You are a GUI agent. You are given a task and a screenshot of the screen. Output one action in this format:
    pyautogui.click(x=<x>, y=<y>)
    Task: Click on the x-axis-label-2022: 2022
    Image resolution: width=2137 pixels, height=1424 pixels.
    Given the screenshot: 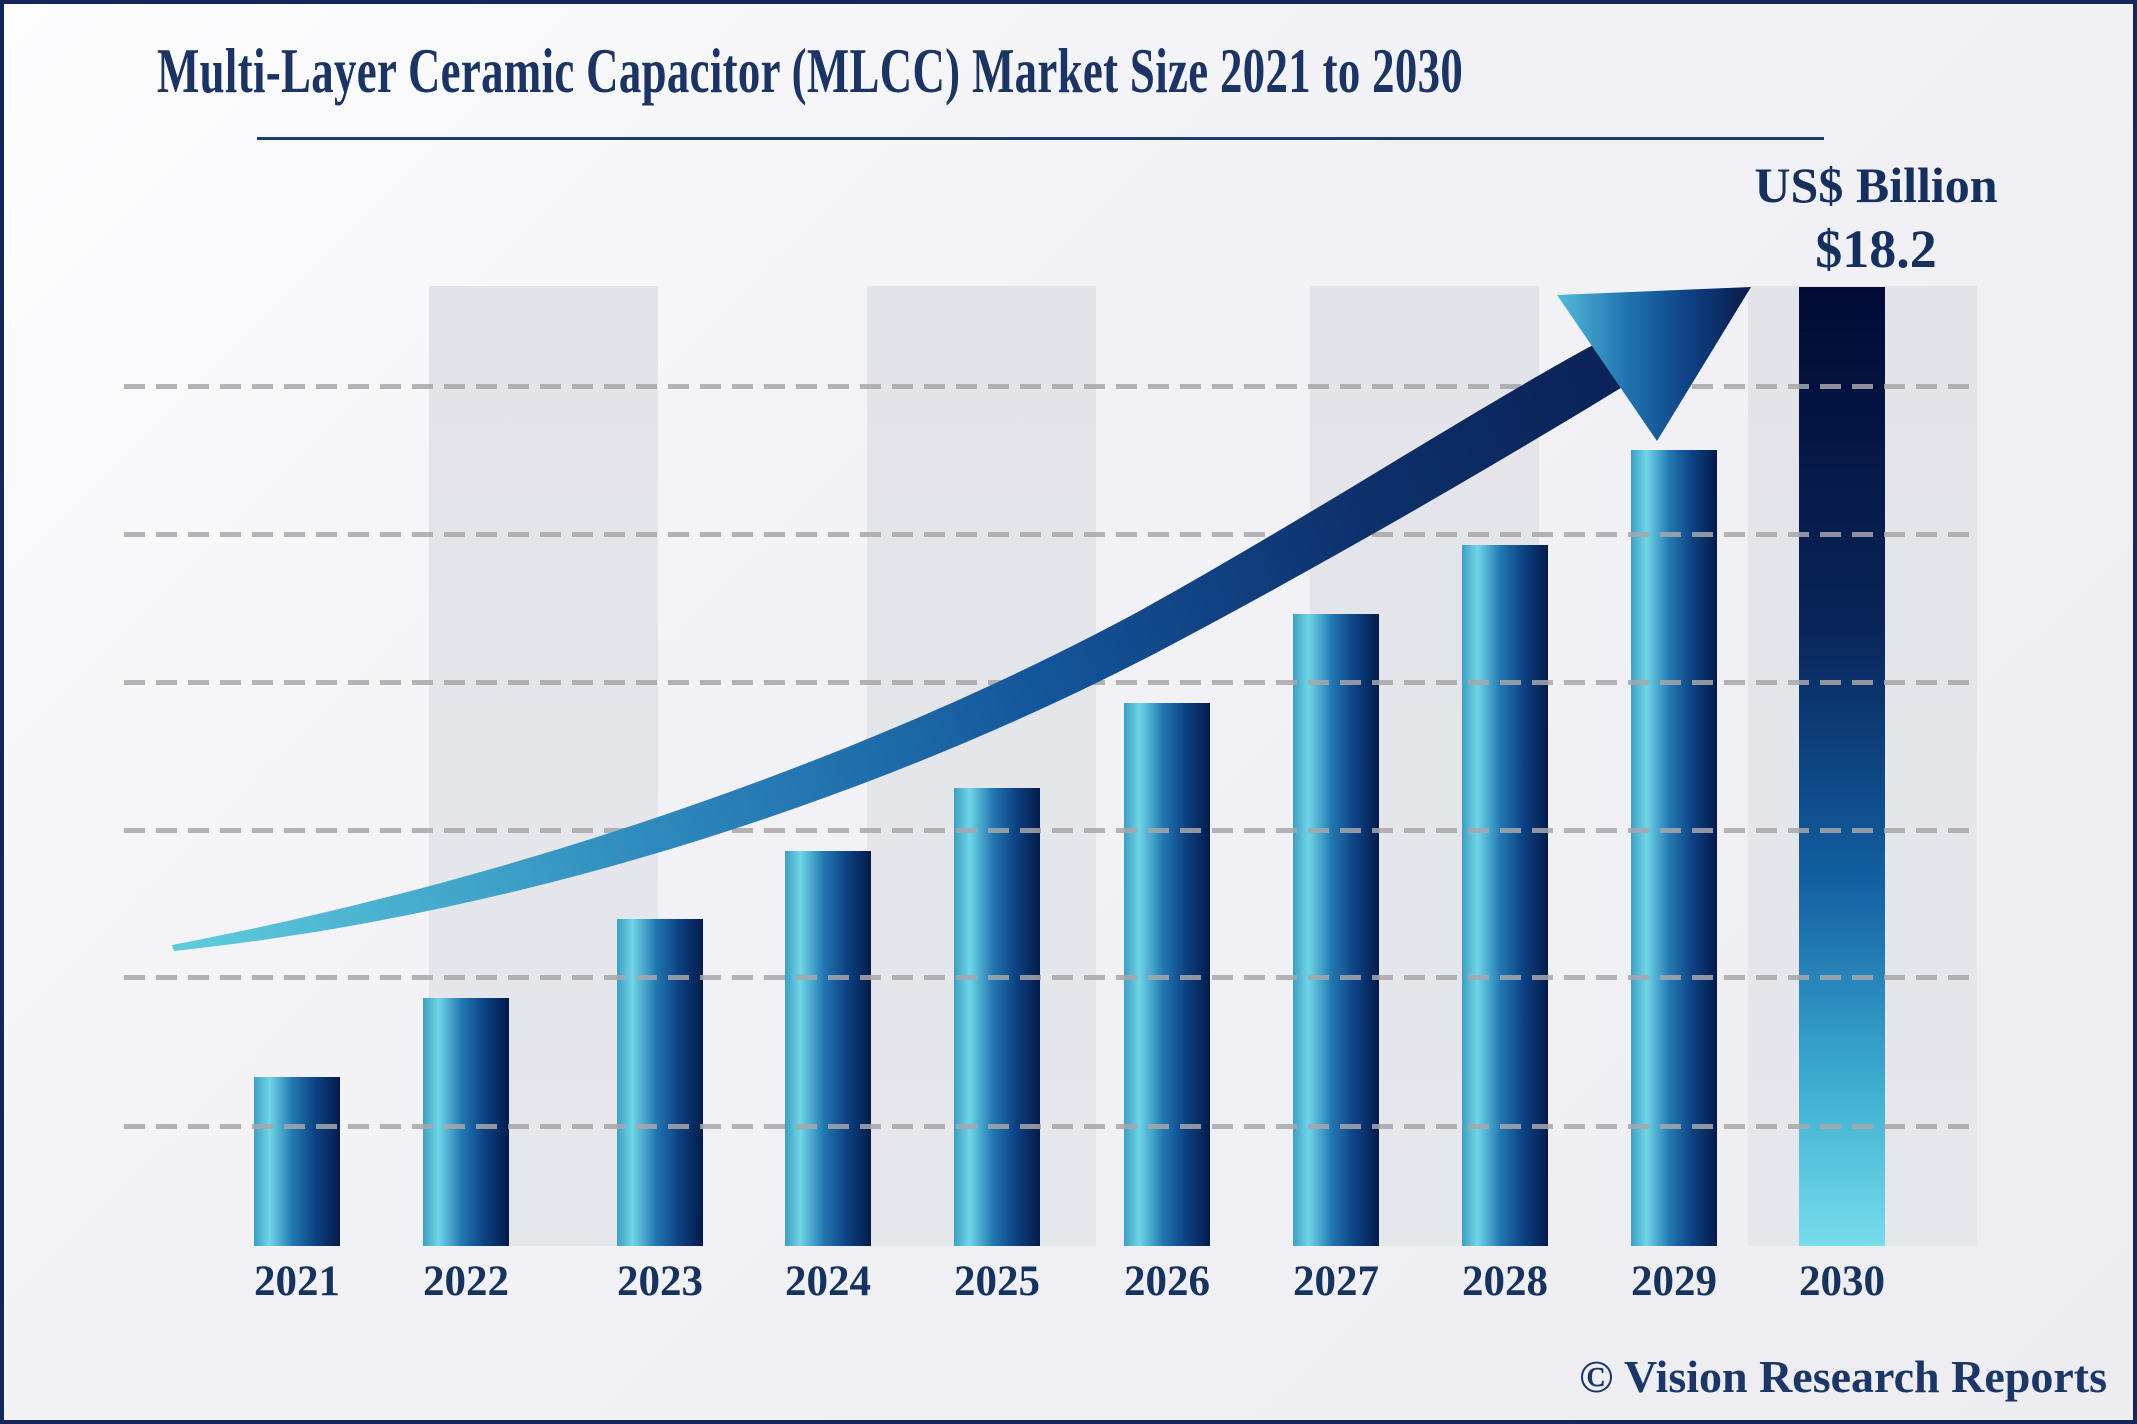 What is the action you would take?
    pyautogui.click(x=466, y=1281)
    